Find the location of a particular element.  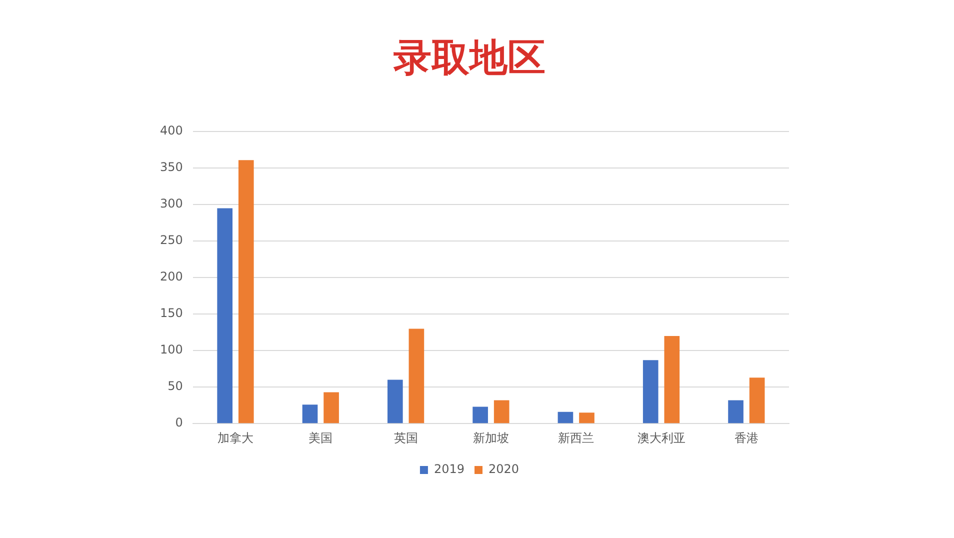

x-tick-label: 美国 is located at coordinates (320, 437).